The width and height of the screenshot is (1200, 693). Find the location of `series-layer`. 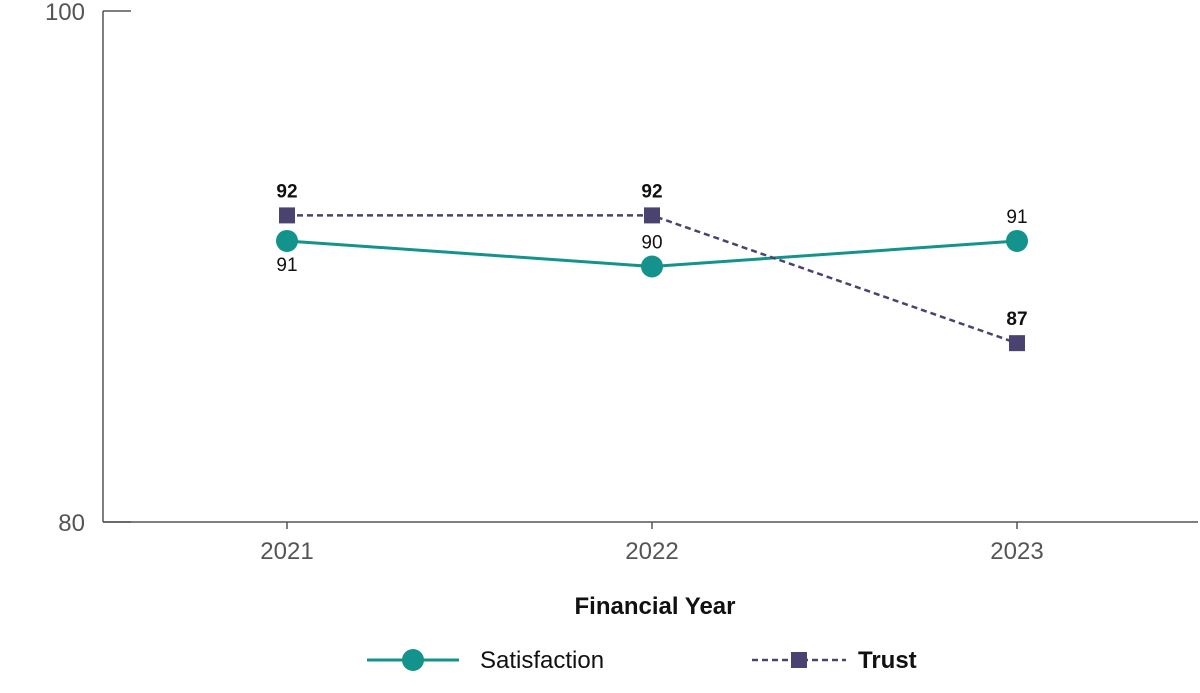

series-layer is located at coordinates (652, 279).